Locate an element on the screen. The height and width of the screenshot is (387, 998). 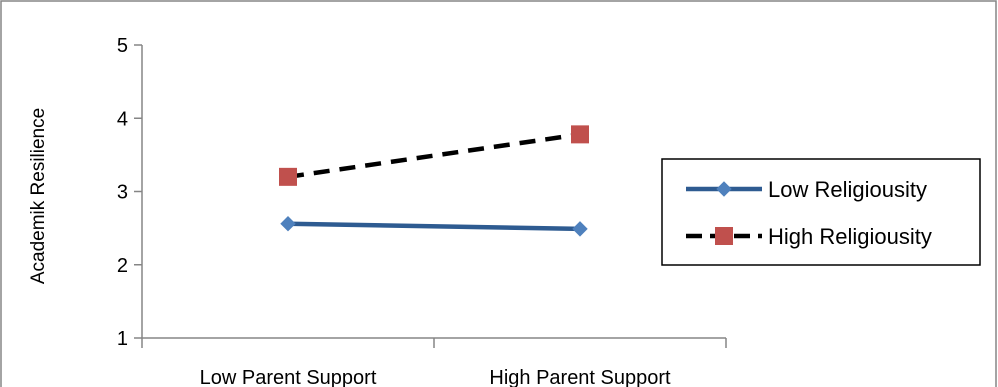
legend-label: Low Religiousity is located at coordinates (847, 189).